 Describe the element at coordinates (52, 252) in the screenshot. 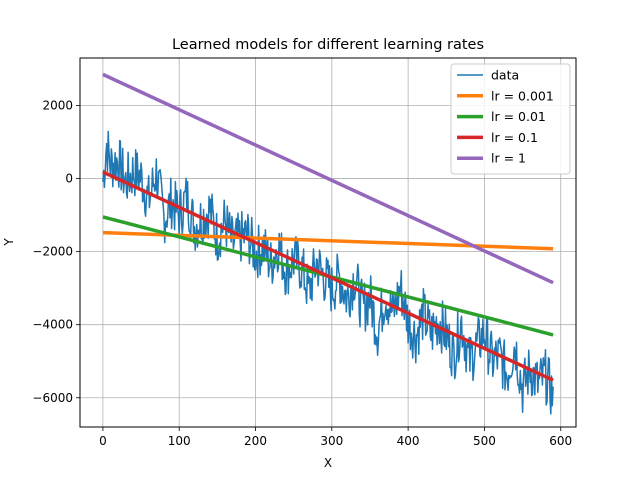

I see `y-tick-label: −2000` at that location.